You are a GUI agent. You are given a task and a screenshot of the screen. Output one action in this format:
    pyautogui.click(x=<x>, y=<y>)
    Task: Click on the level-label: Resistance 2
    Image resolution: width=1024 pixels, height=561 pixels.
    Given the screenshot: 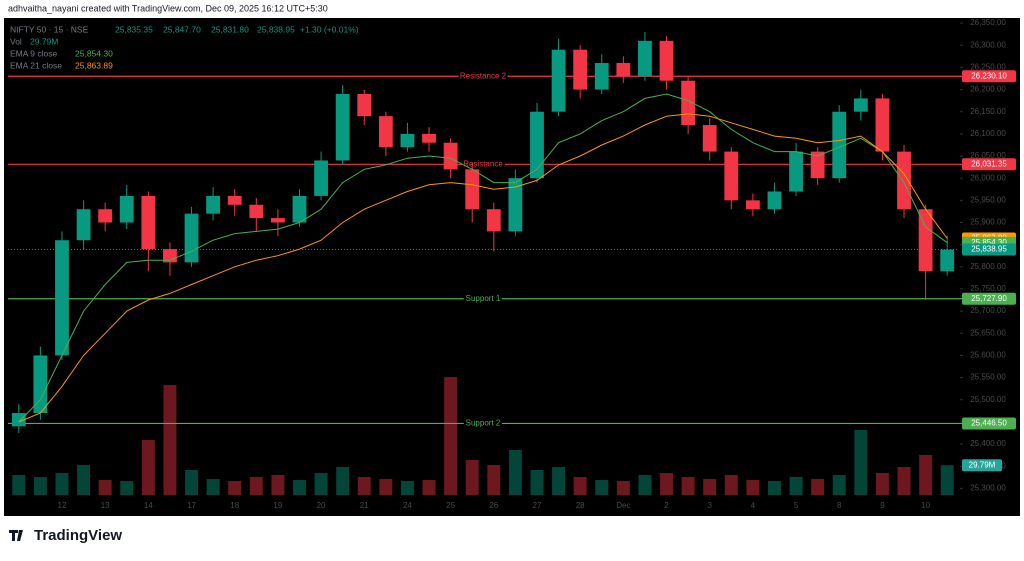 What is the action you would take?
    pyautogui.click(x=483, y=75)
    